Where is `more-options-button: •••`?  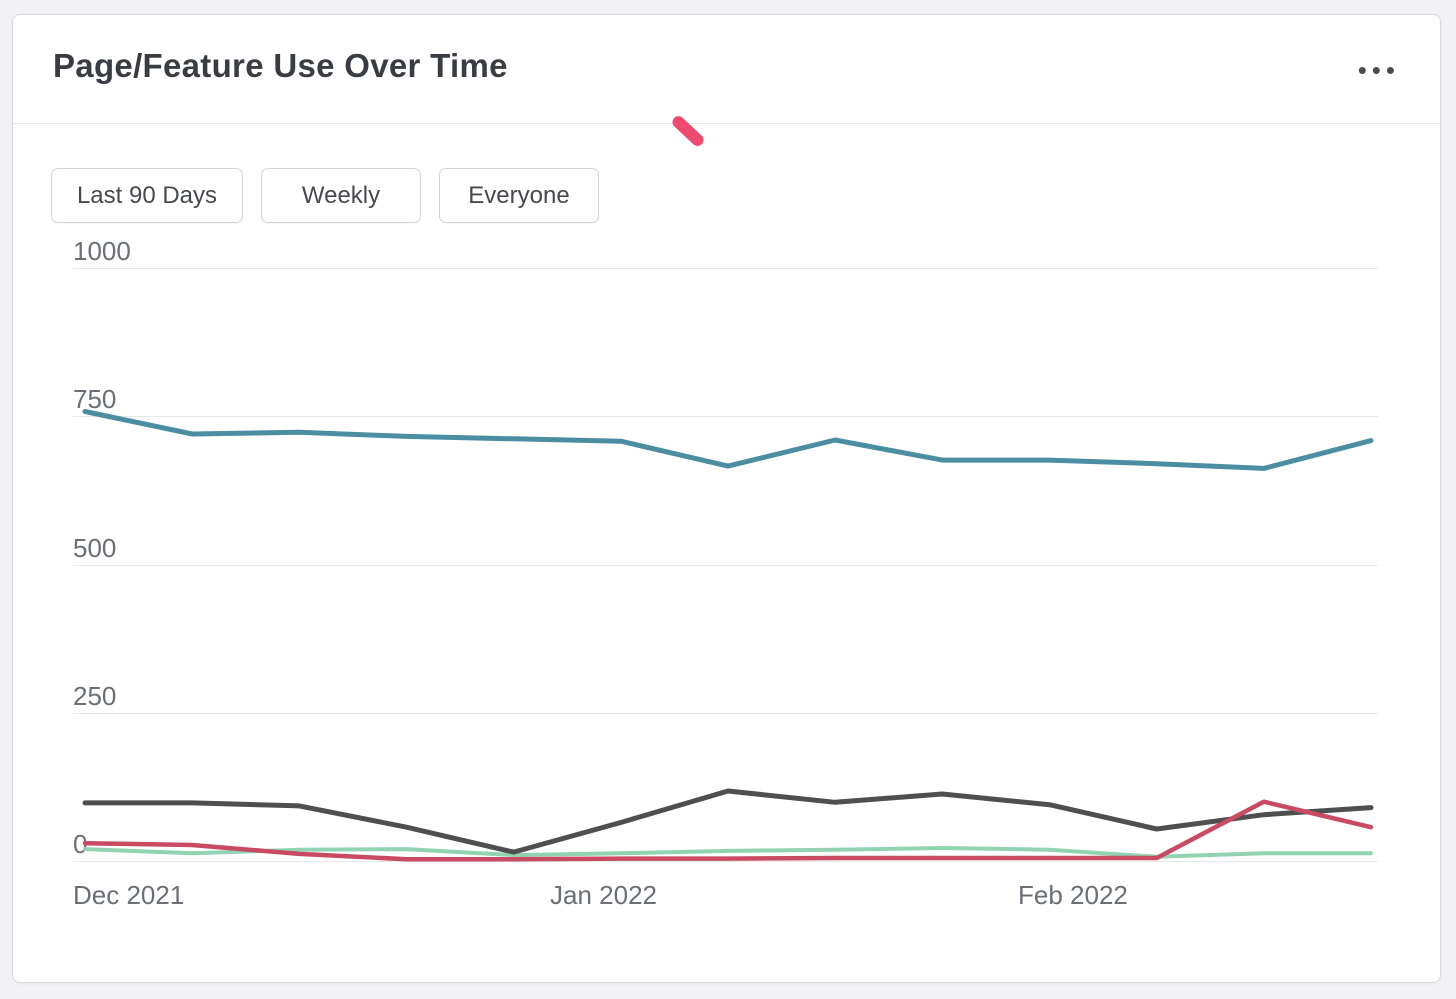
more-options-button: ••• is located at coordinates (1379, 70).